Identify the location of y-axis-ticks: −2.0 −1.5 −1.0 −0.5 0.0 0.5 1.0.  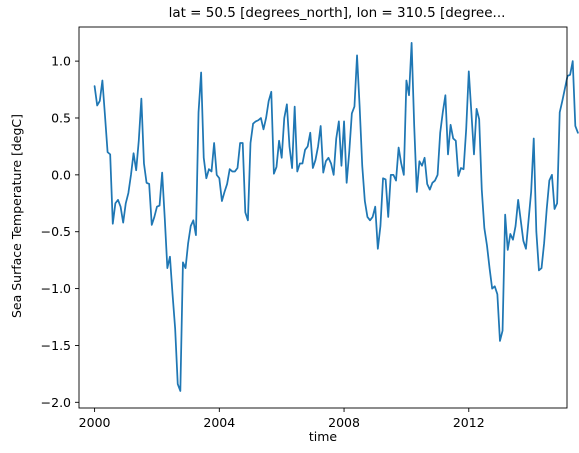
(60, 232).